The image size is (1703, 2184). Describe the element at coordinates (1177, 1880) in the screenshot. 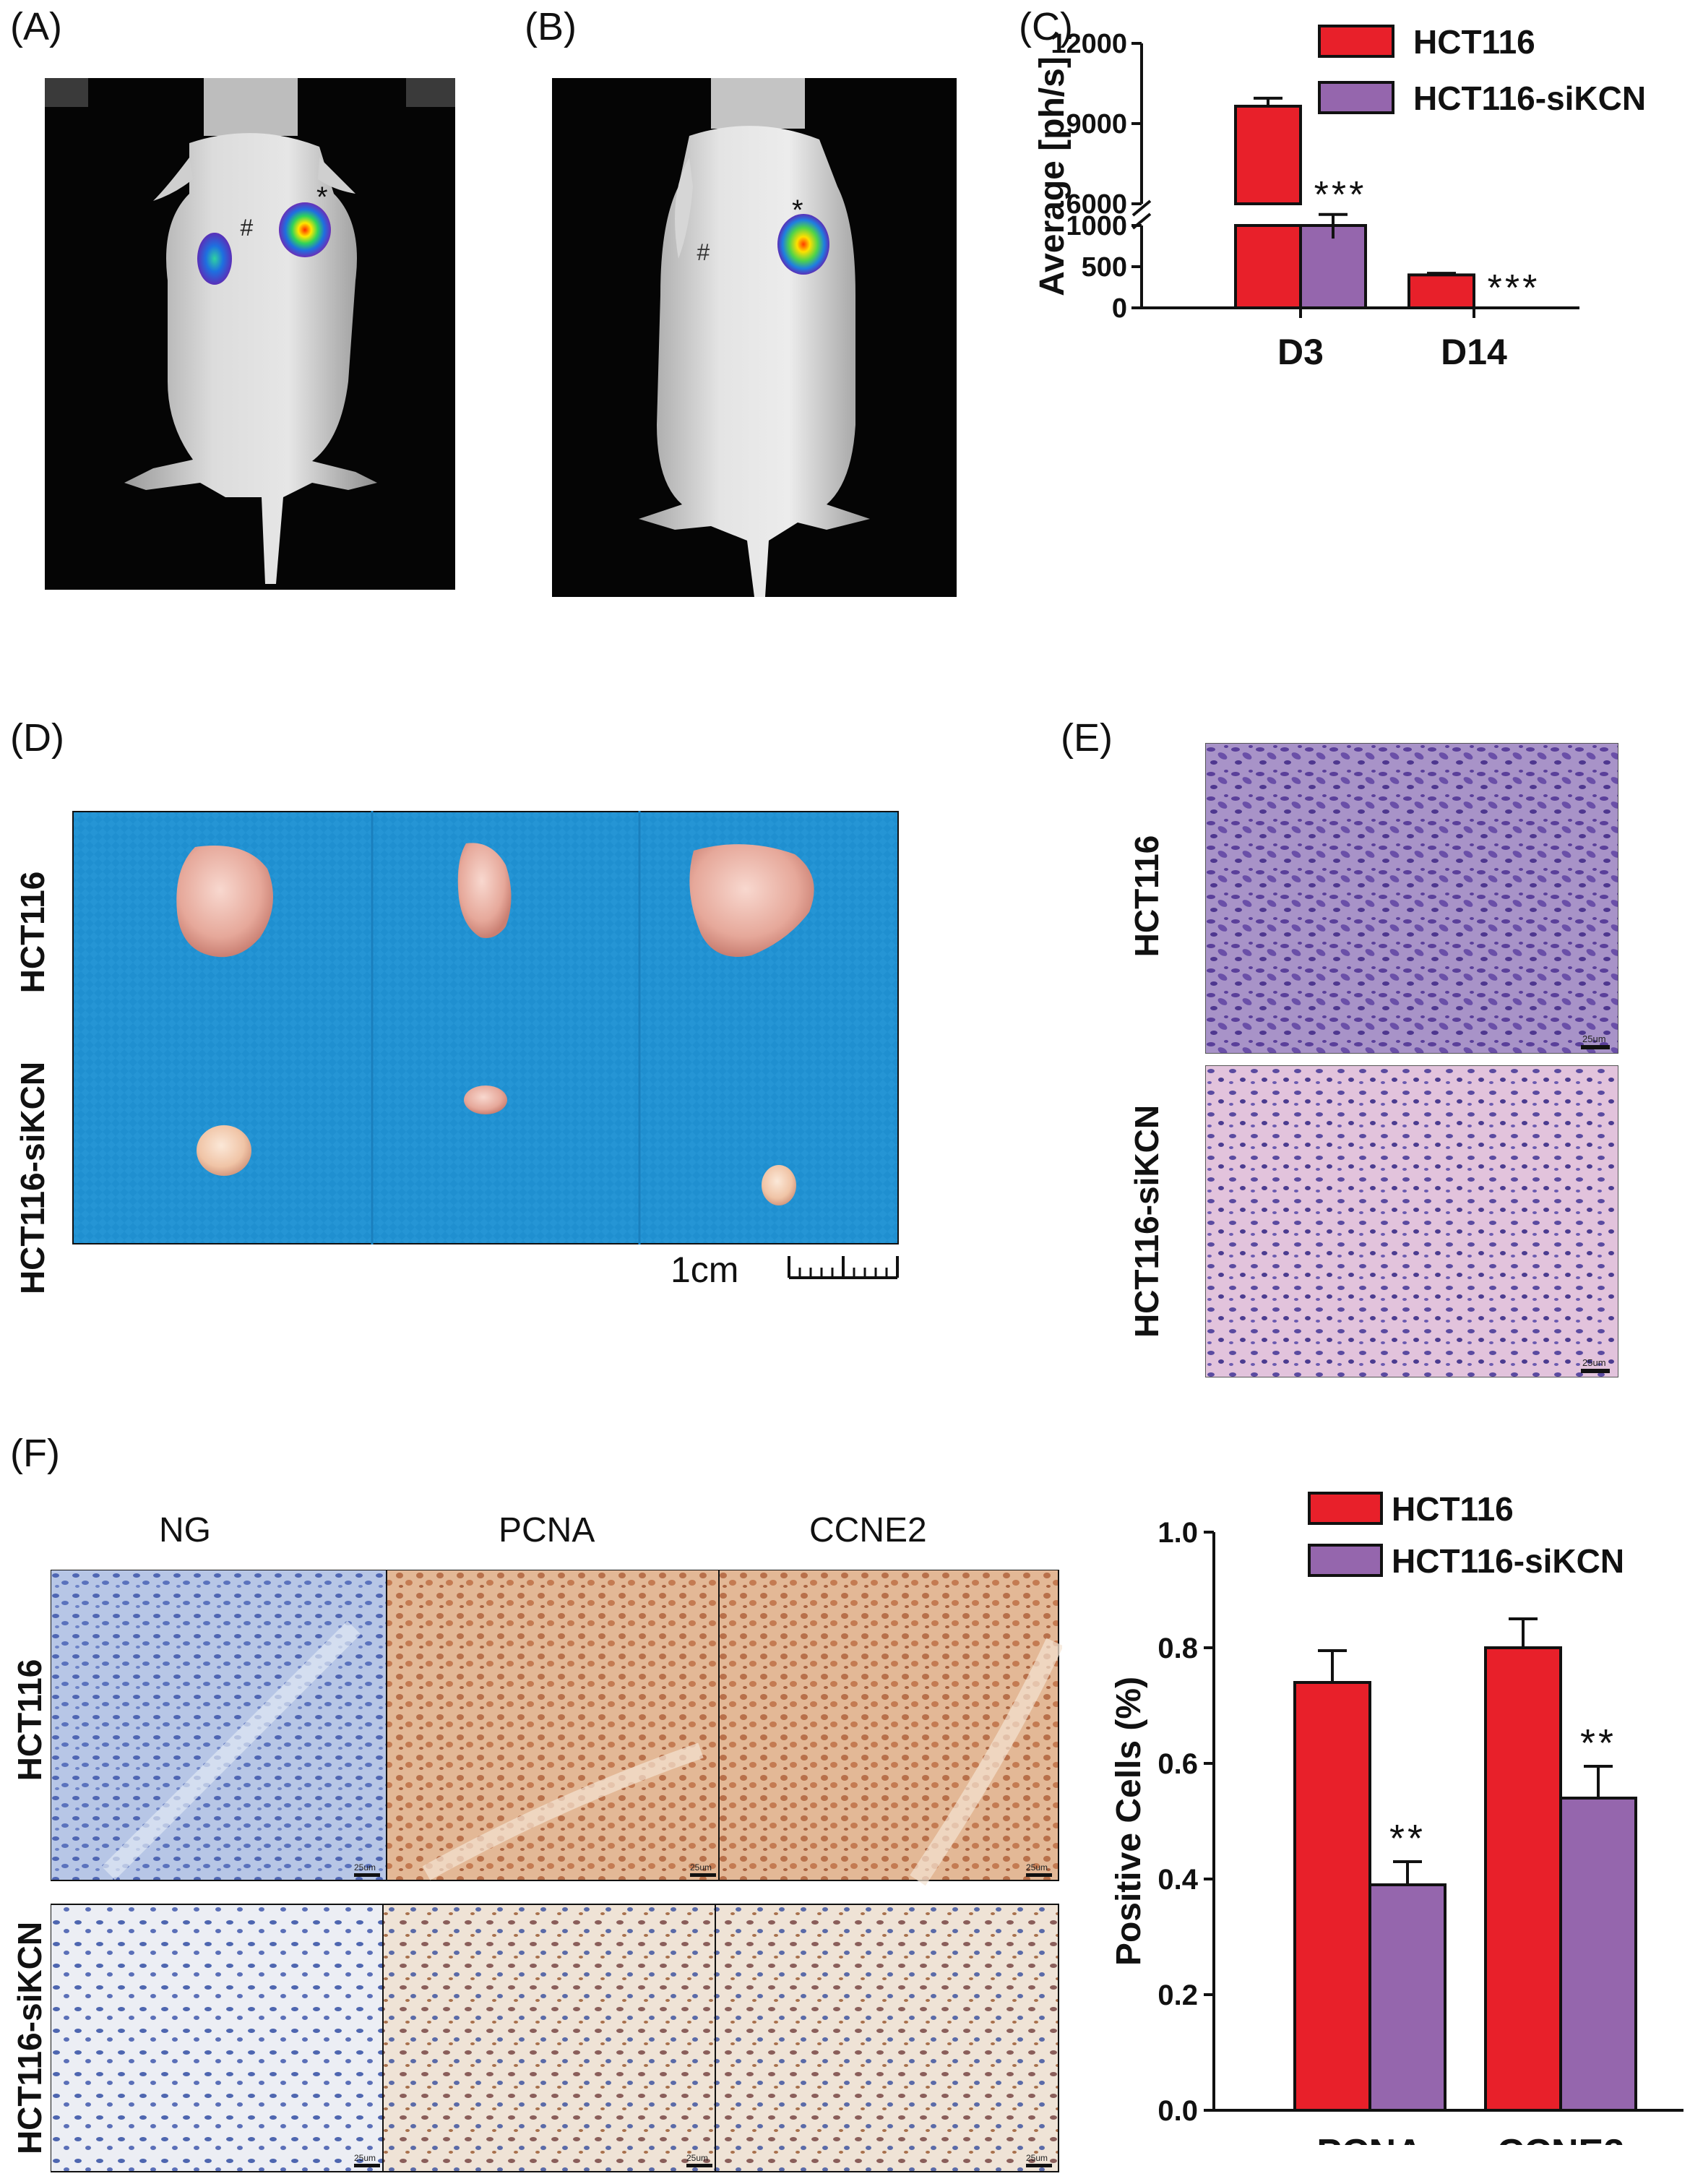

I see `y-tick-label: 0.4` at that location.